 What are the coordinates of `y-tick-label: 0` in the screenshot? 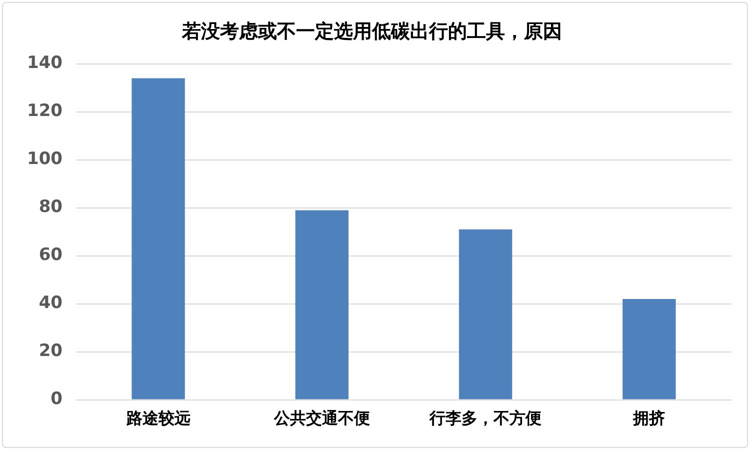 It's located at (56, 399).